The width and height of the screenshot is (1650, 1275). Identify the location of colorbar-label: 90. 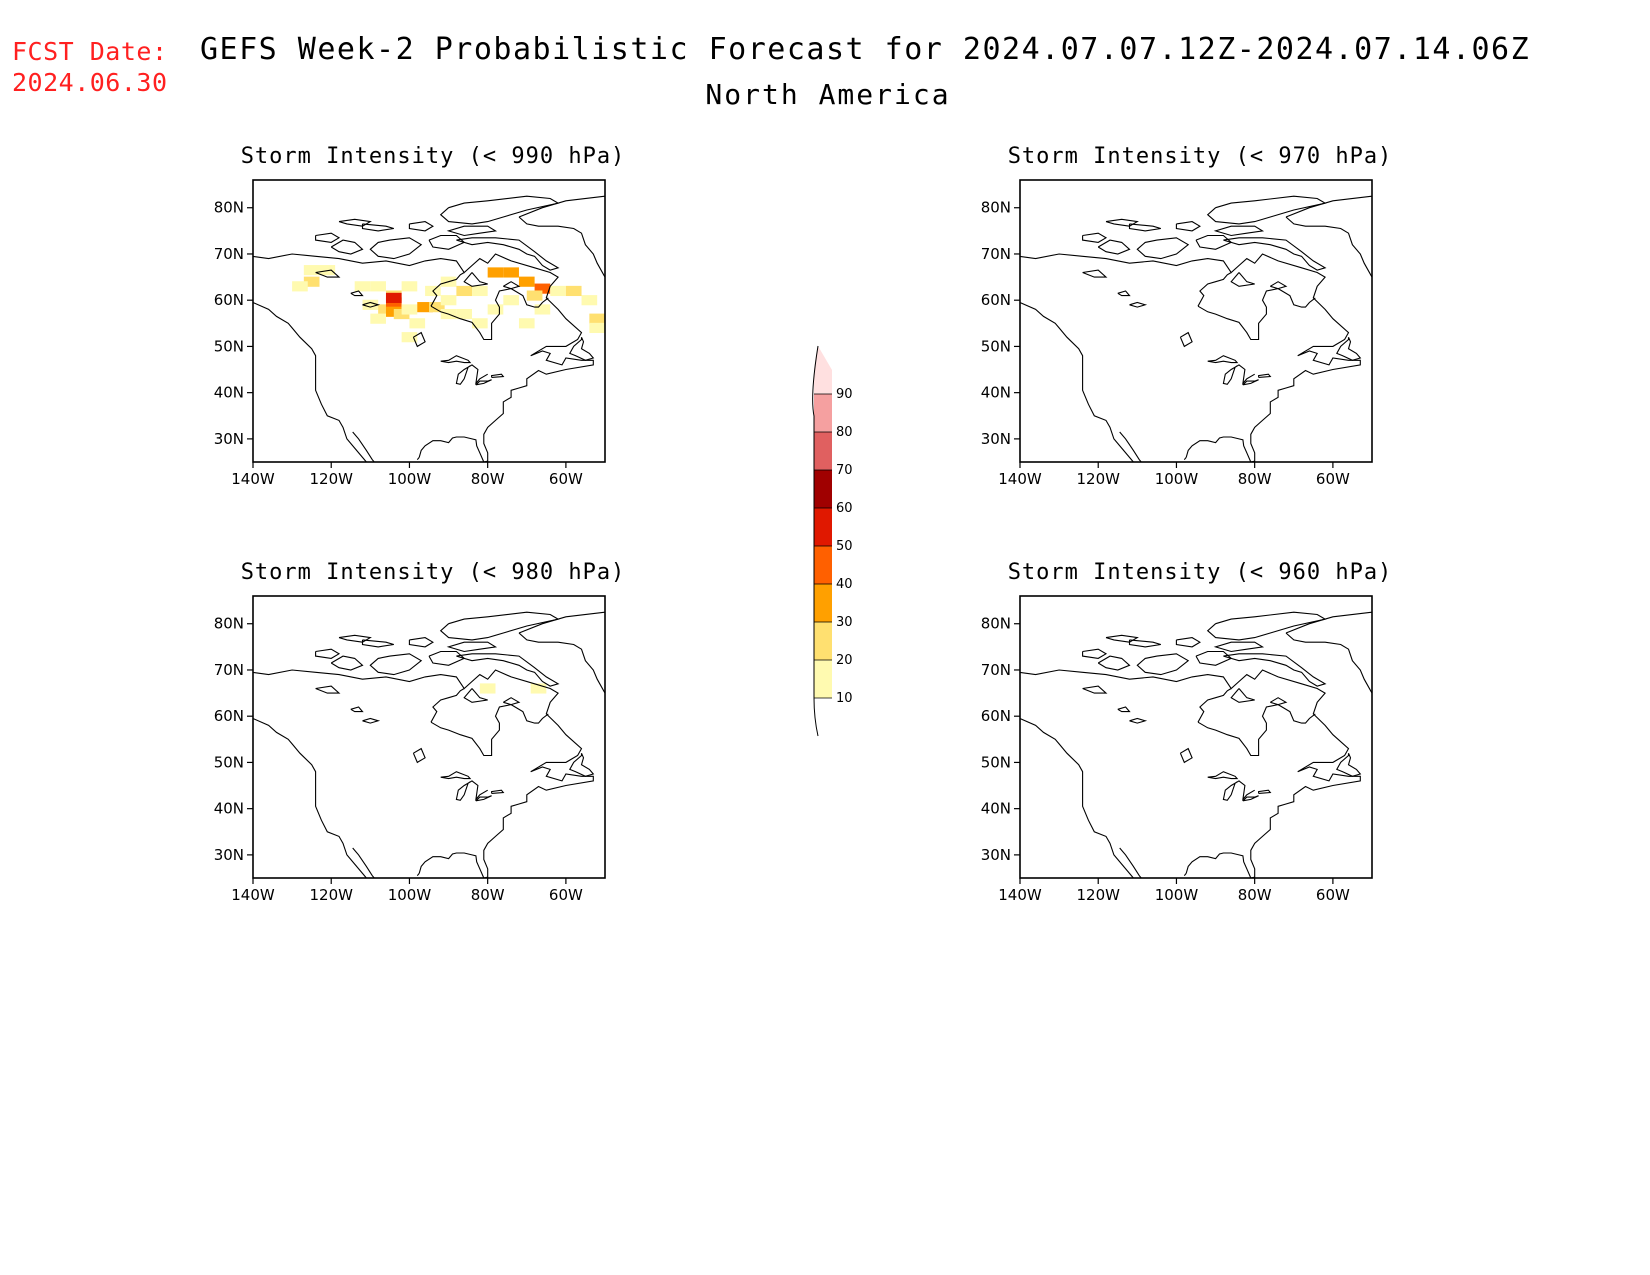
(844, 394).